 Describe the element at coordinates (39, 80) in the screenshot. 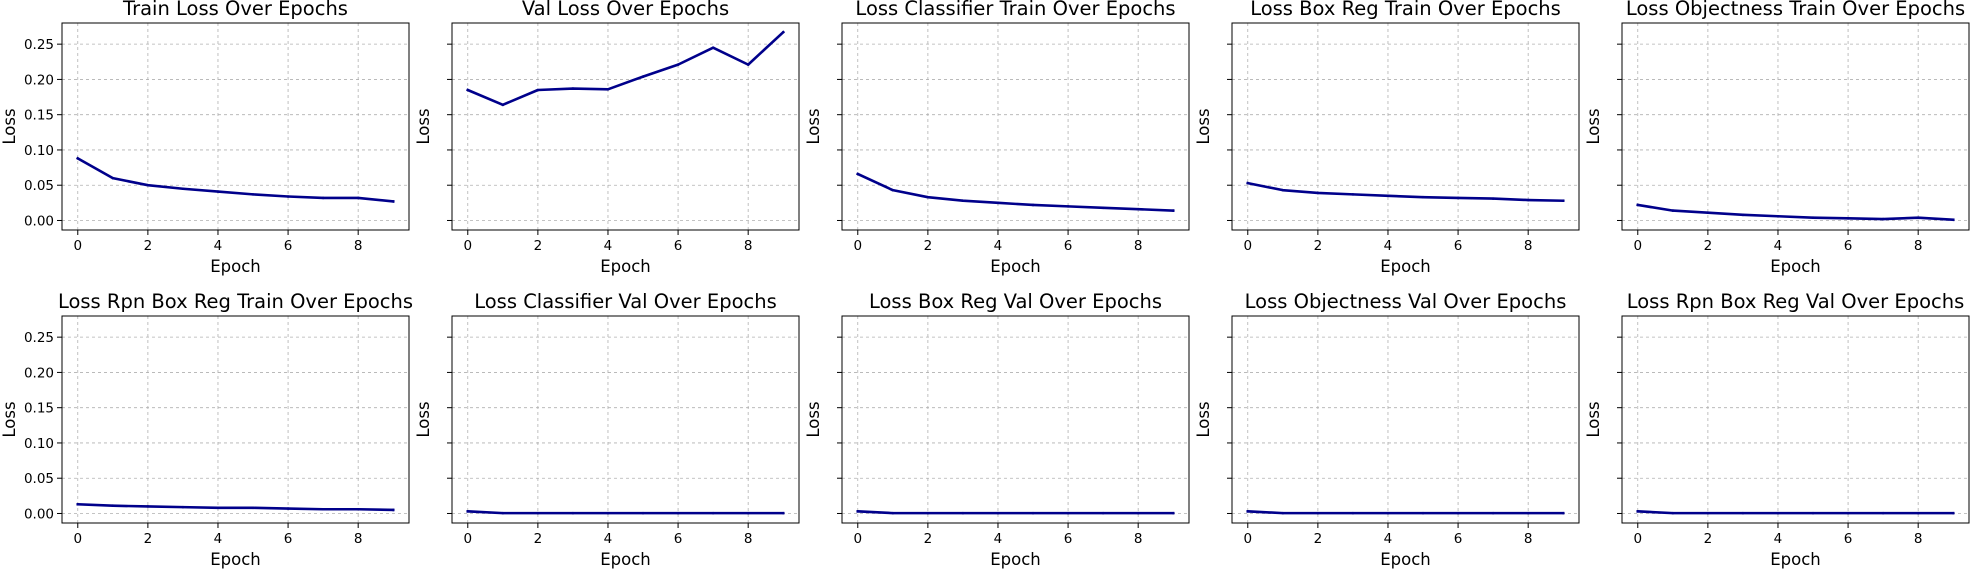

I see `y-tick-label: 0.20` at that location.